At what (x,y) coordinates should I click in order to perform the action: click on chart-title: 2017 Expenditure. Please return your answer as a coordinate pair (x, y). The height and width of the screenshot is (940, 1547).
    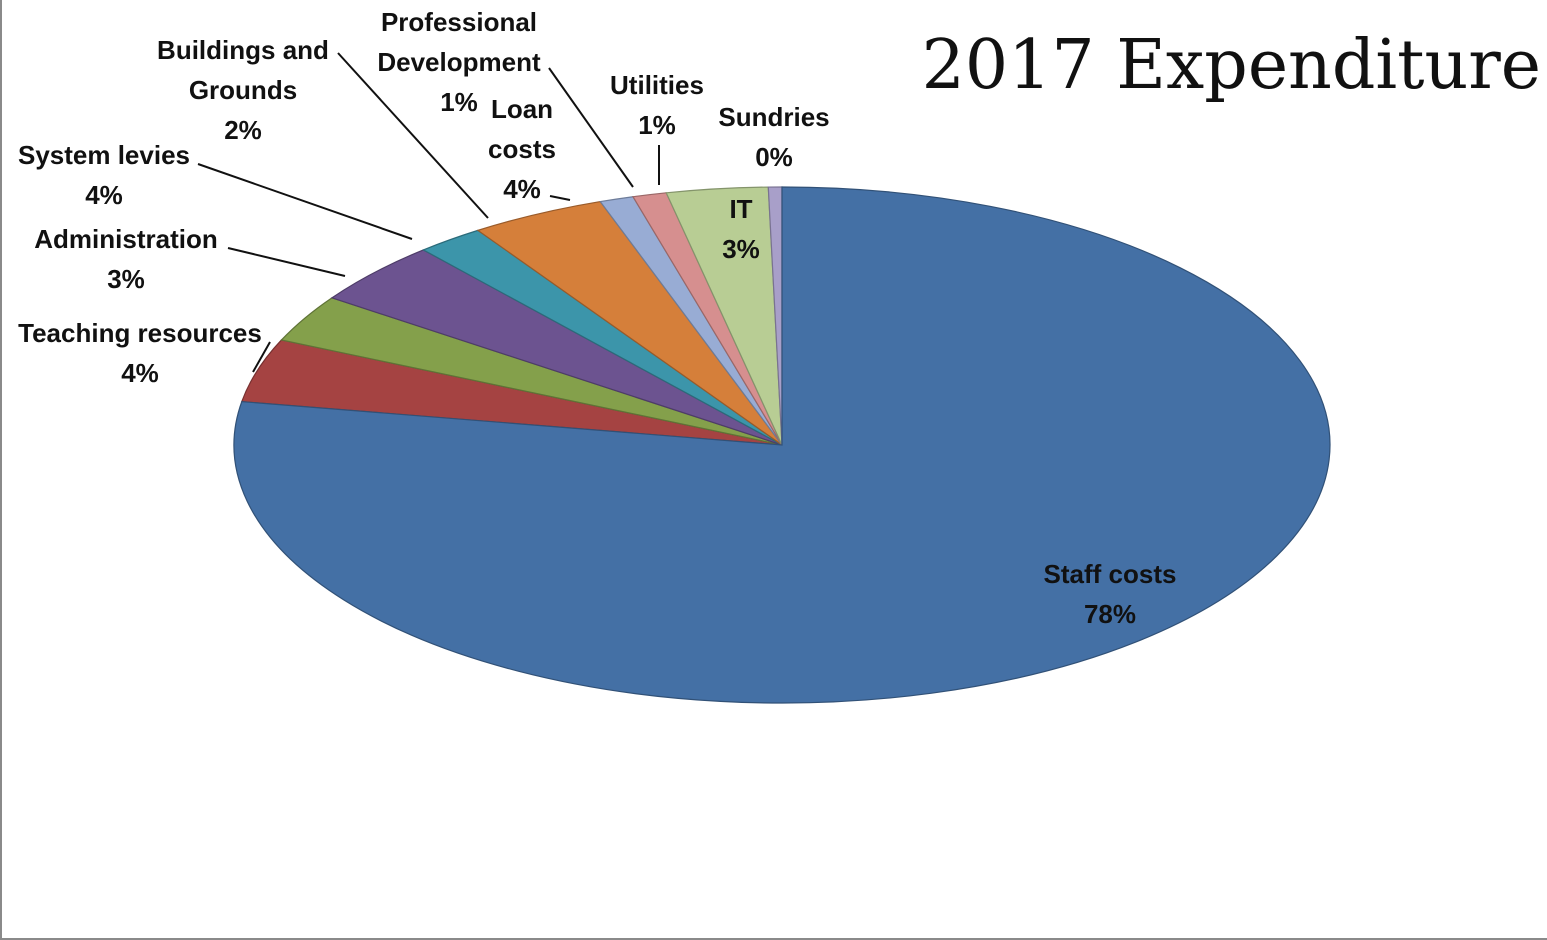
    Looking at the image, I should click on (1231, 65).